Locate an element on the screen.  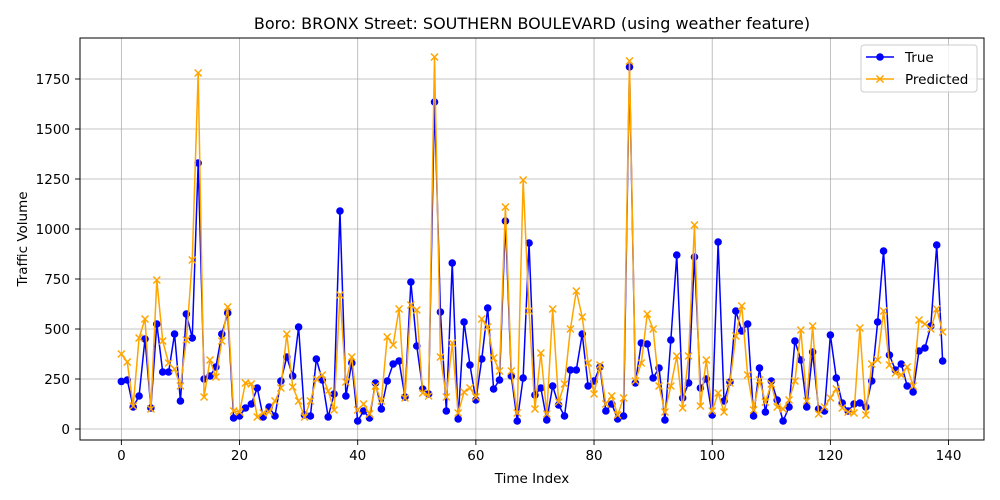
y-tick-label: 1500 is located at coordinates (53, 130).